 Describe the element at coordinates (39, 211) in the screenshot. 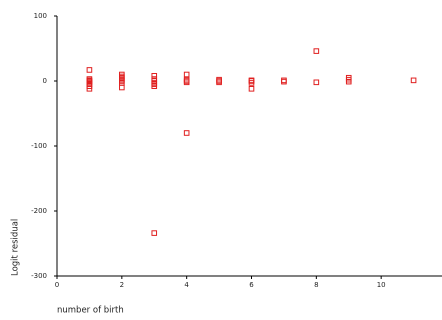

I see `y-tick-label: -200` at that location.